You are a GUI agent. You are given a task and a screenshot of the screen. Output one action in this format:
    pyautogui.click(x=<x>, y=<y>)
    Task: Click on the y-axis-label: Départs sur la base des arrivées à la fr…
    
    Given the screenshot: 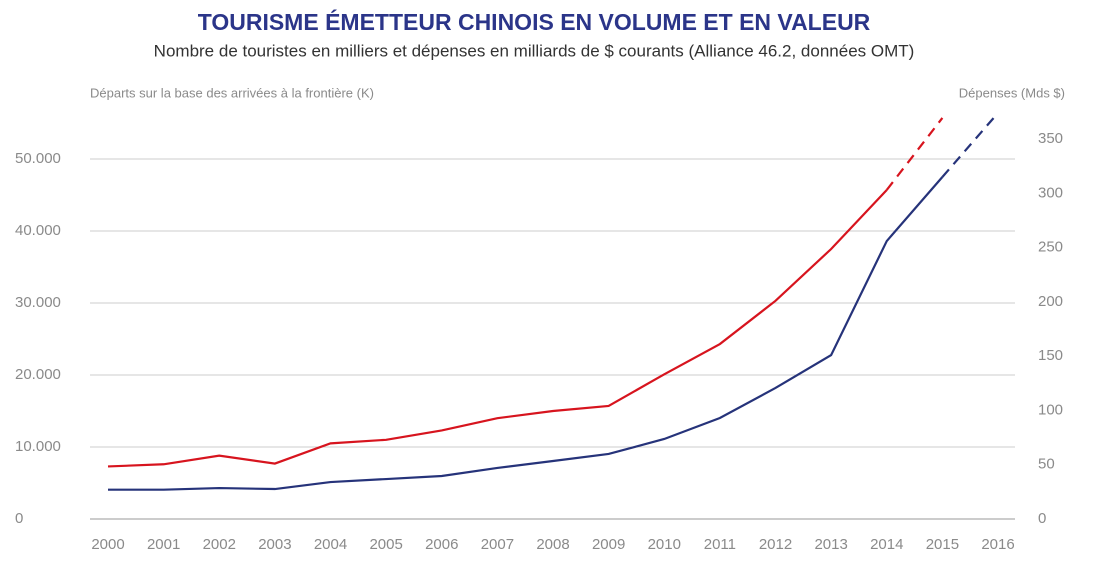 What is the action you would take?
    pyautogui.click(x=232, y=92)
    